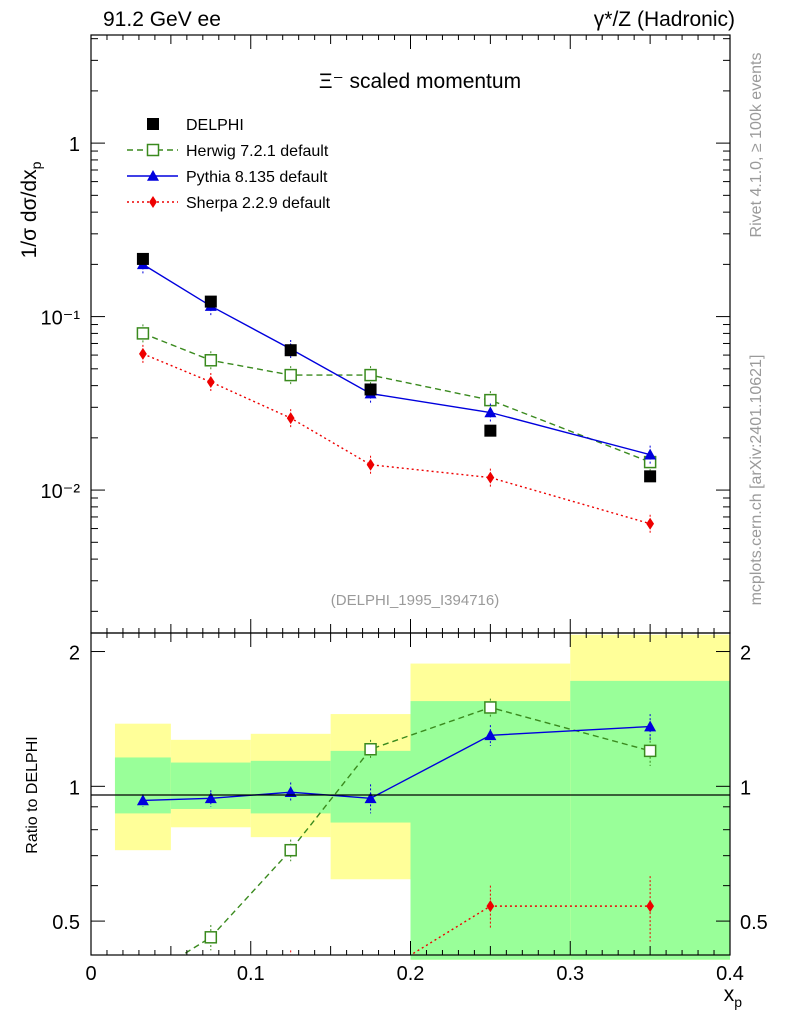  What do you see at coordinates (257, 177) in the screenshot?
I see `legend-label: Pythia 8.135 default` at bounding box center [257, 177].